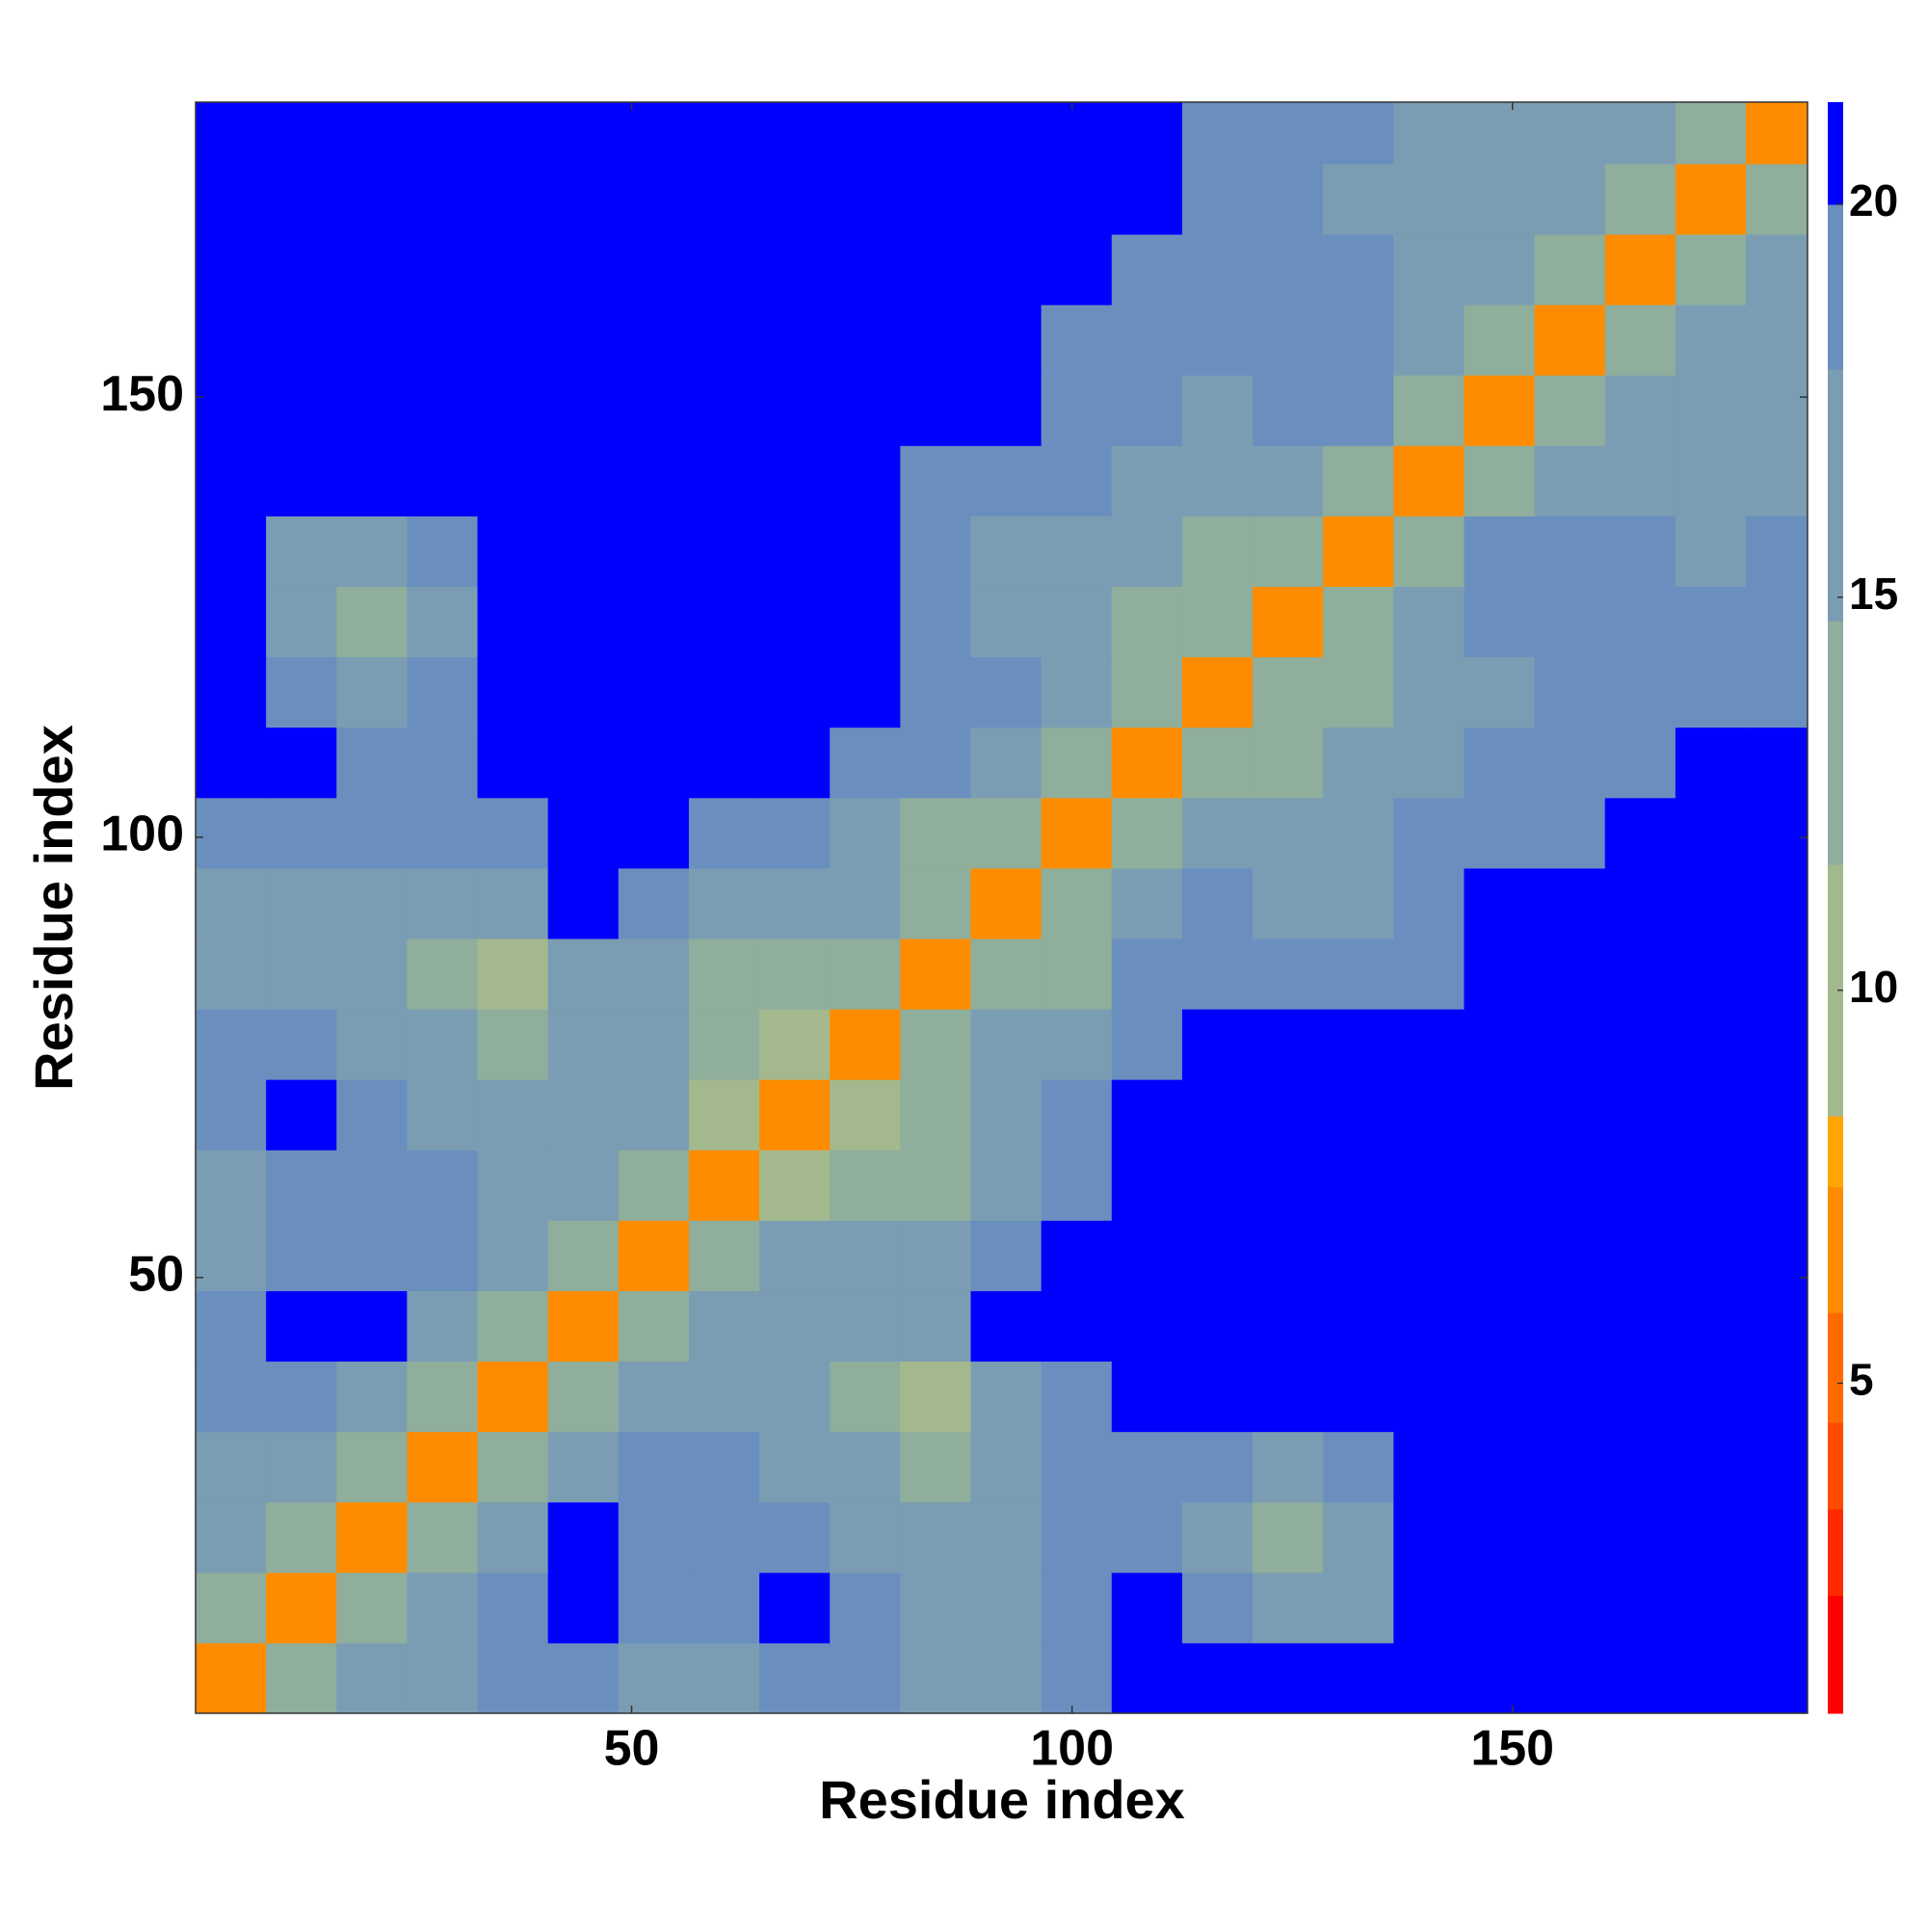 Image resolution: width=1927 pixels, height=1932 pixels. What do you see at coordinates (142, 834) in the screenshot?
I see `y-tick-label: 100` at bounding box center [142, 834].